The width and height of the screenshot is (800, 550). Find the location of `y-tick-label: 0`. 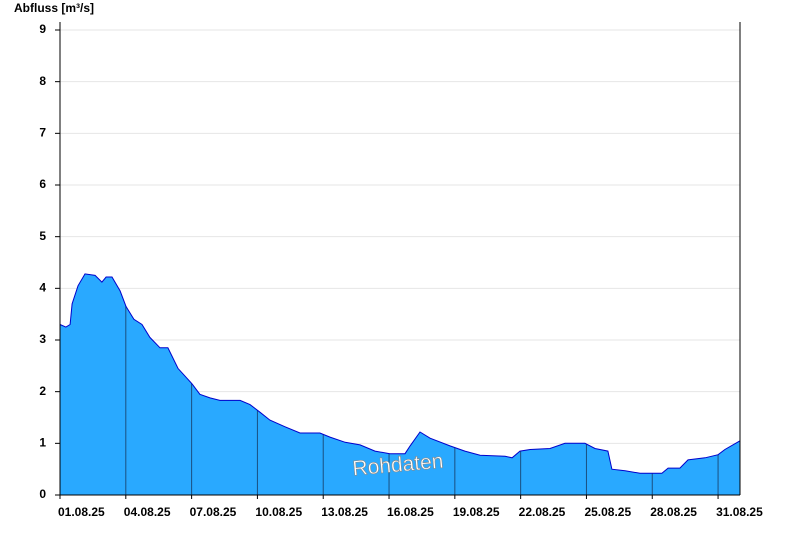

y-tick-label: 0 is located at coordinates (42, 494).